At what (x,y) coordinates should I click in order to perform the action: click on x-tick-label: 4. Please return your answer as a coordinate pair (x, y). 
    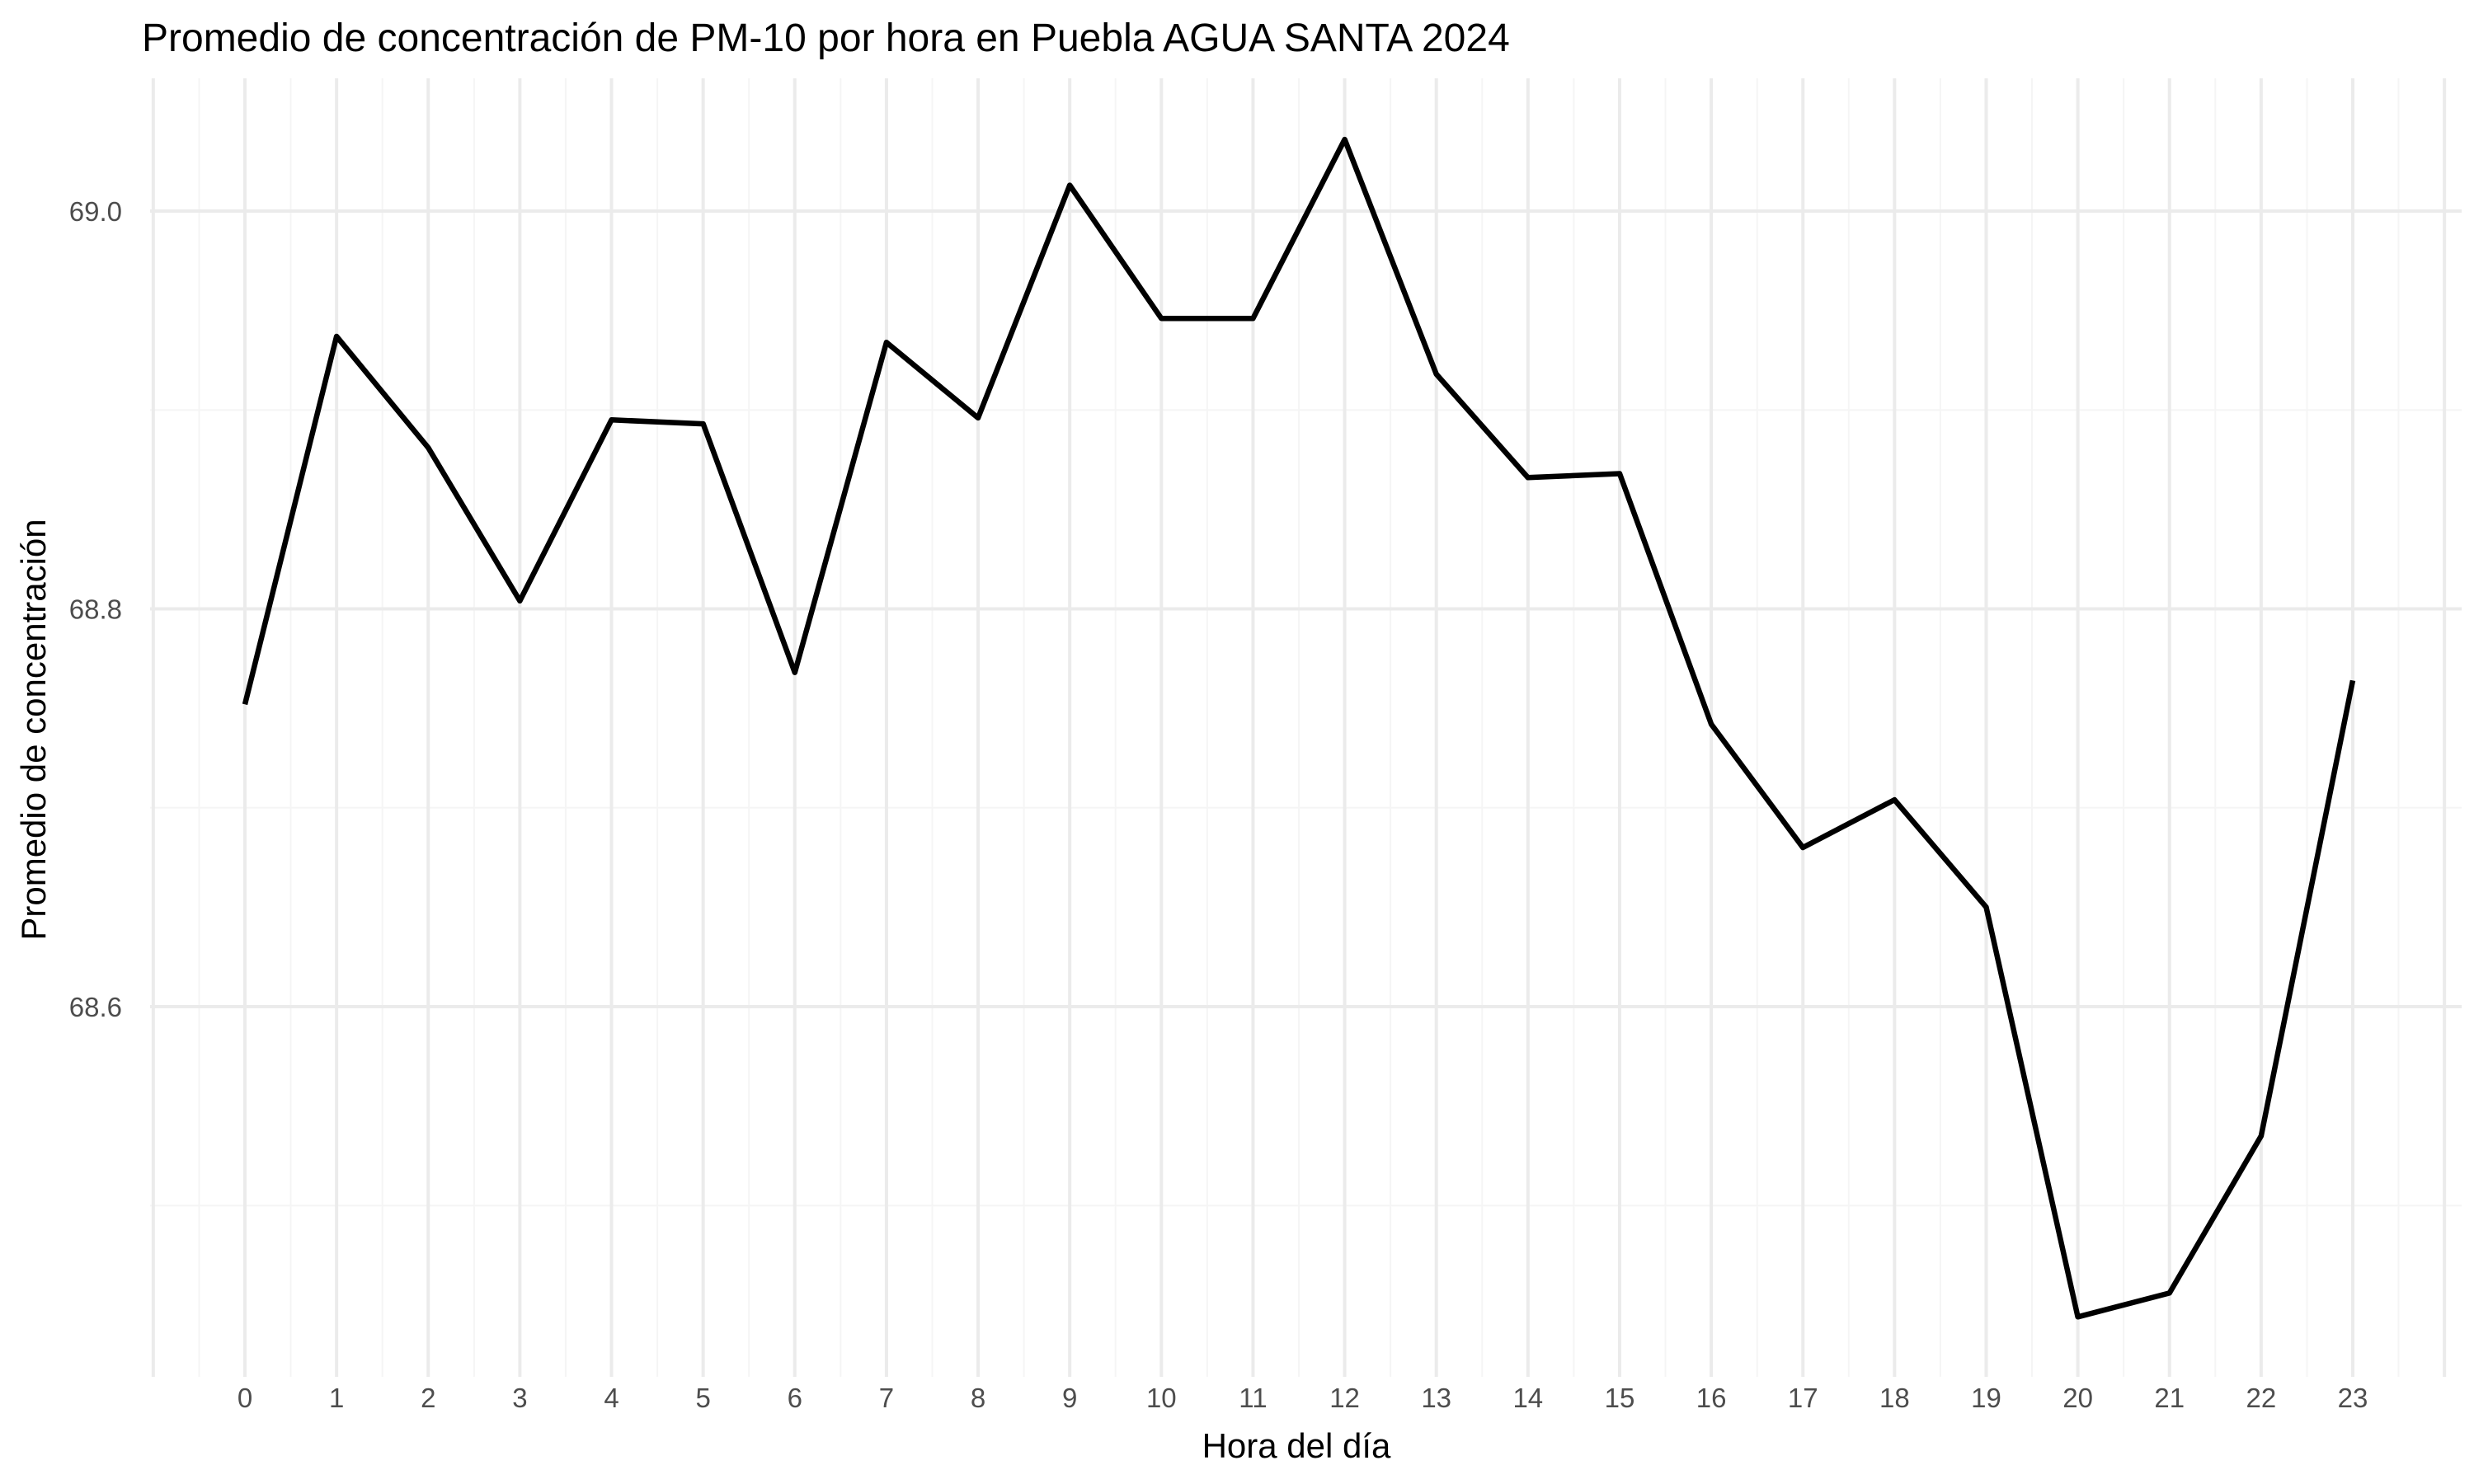
    Looking at the image, I should click on (611, 1398).